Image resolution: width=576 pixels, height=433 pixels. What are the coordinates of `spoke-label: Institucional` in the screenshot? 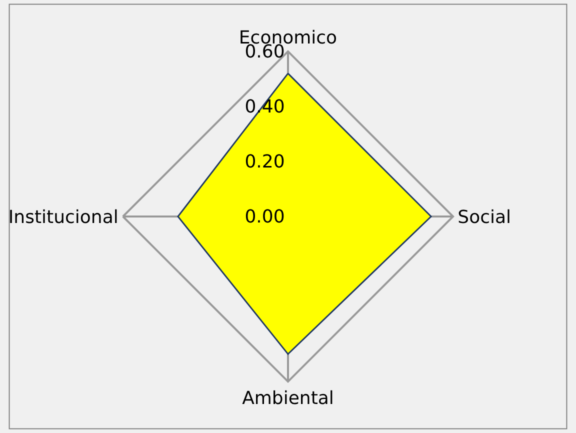 It's located at (63, 217).